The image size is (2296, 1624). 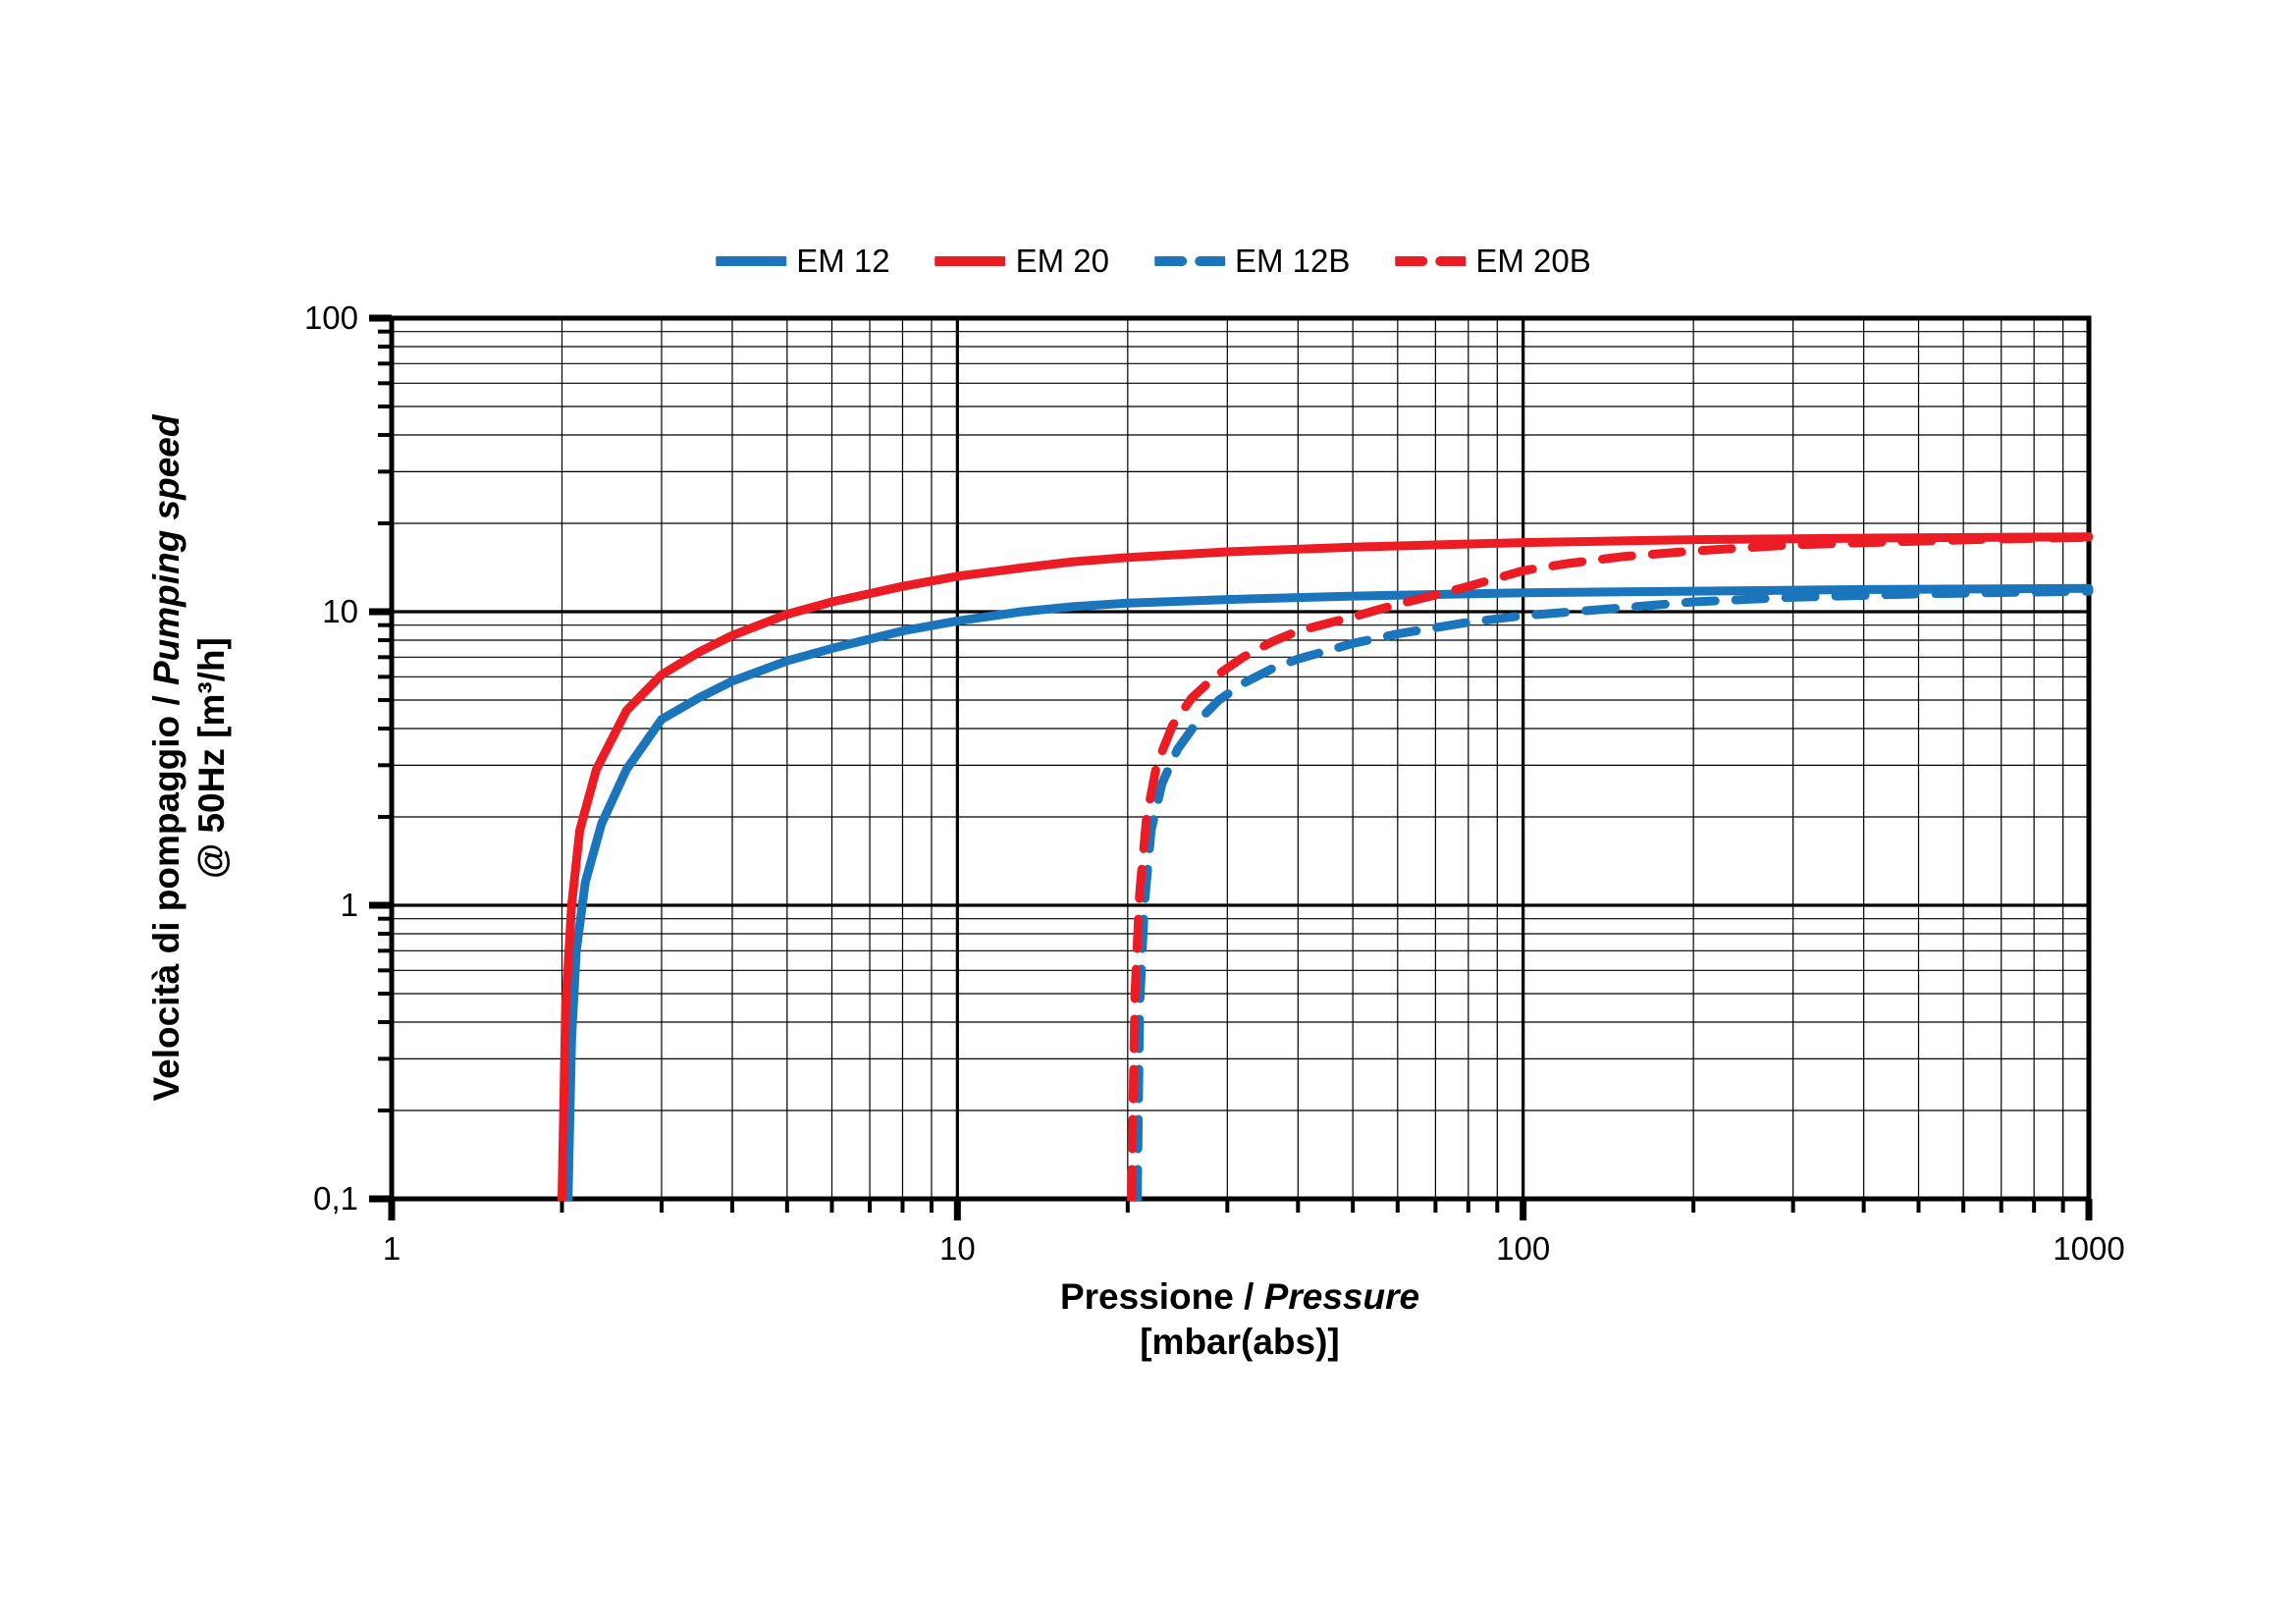 I want to click on y-axis-title-text: Velocità di pompaggio /, so click(x=166, y=893).